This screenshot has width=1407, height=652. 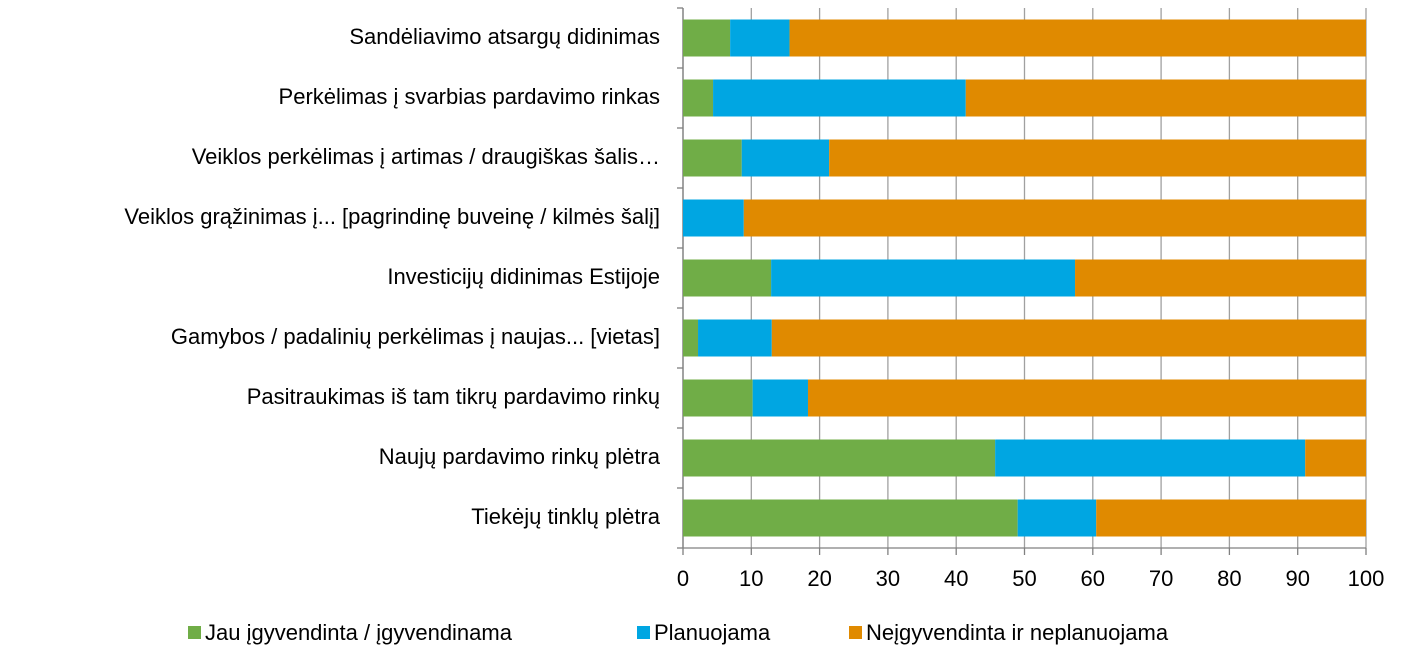 What do you see at coordinates (523, 276) in the screenshot?
I see `y-tick-label: Investicijų didinimas Estijoje` at bounding box center [523, 276].